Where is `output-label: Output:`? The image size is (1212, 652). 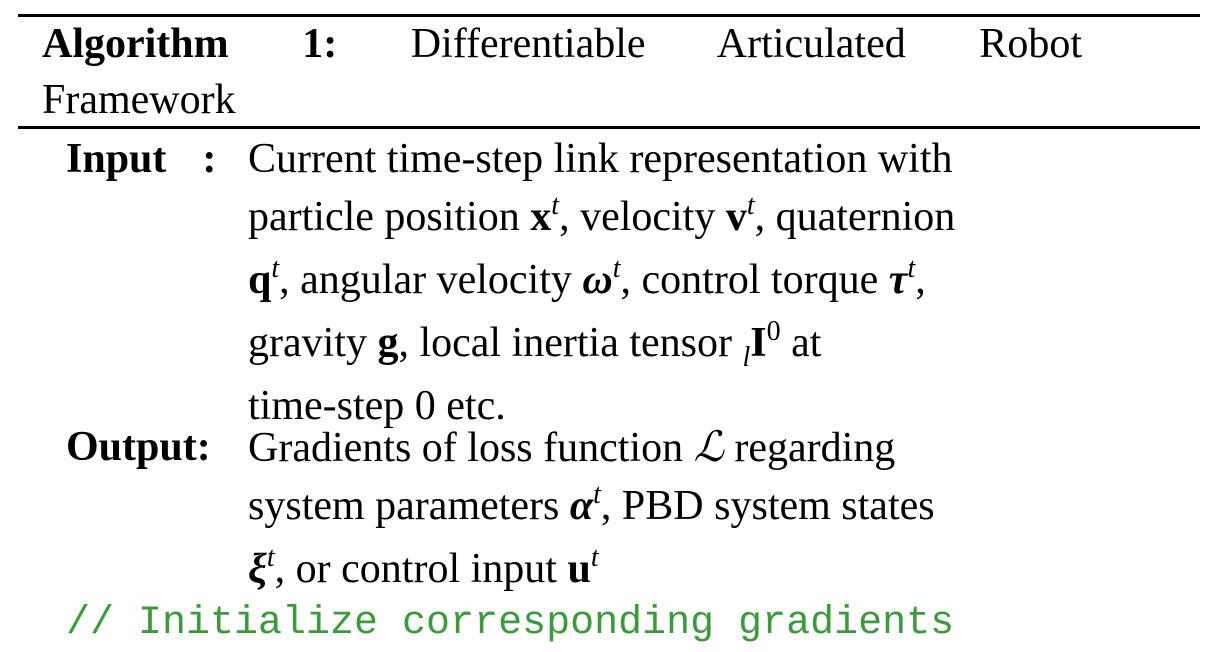
output-label: Output: is located at coordinates (138, 447).